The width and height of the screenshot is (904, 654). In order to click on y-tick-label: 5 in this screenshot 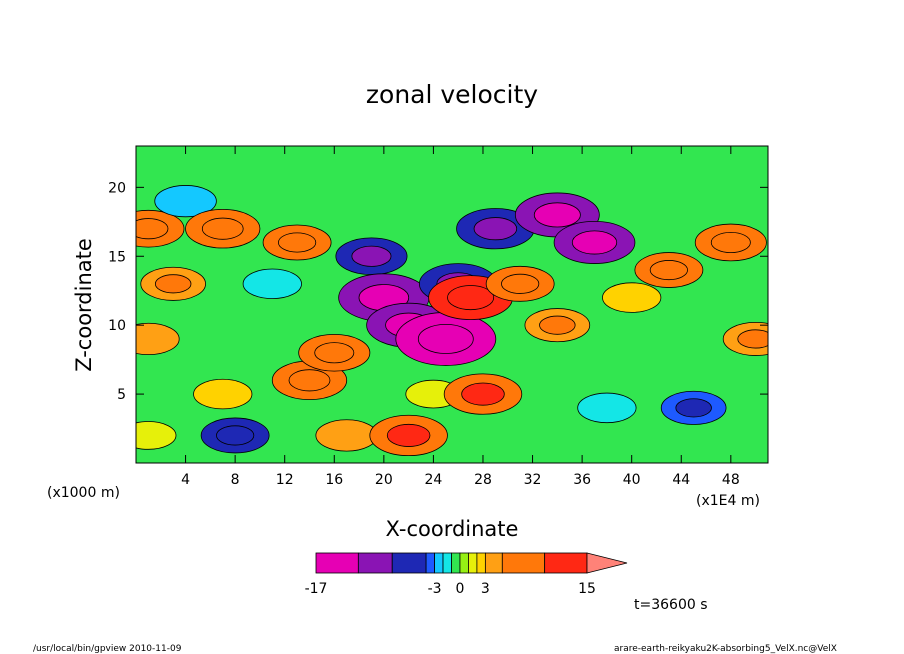, I will do `click(121, 395)`.